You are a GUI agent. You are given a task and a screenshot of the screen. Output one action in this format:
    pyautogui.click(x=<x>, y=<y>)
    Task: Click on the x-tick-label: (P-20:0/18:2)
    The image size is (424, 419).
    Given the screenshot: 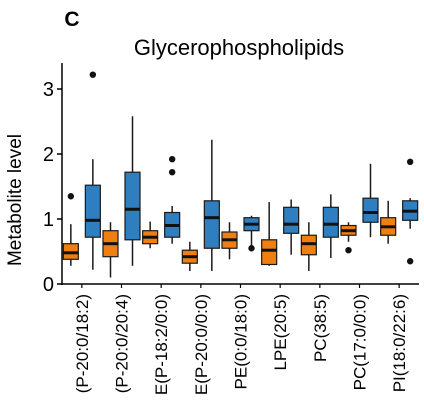 What is the action you would take?
    pyautogui.click(x=82, y=343)
    